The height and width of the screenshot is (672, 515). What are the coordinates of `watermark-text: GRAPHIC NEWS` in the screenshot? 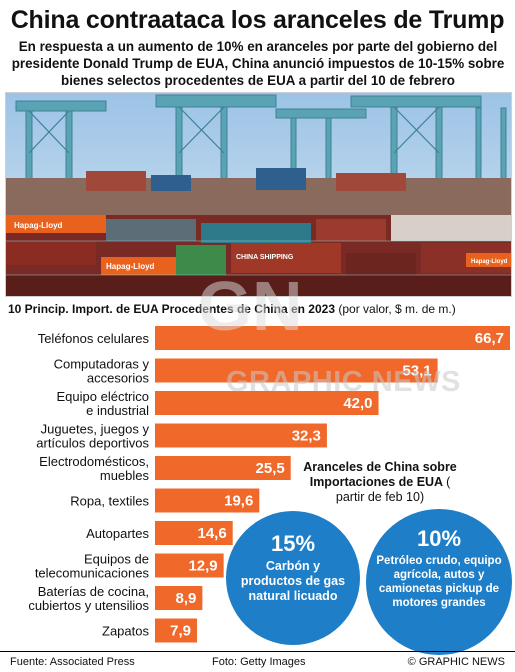 It's located at (343, 382).